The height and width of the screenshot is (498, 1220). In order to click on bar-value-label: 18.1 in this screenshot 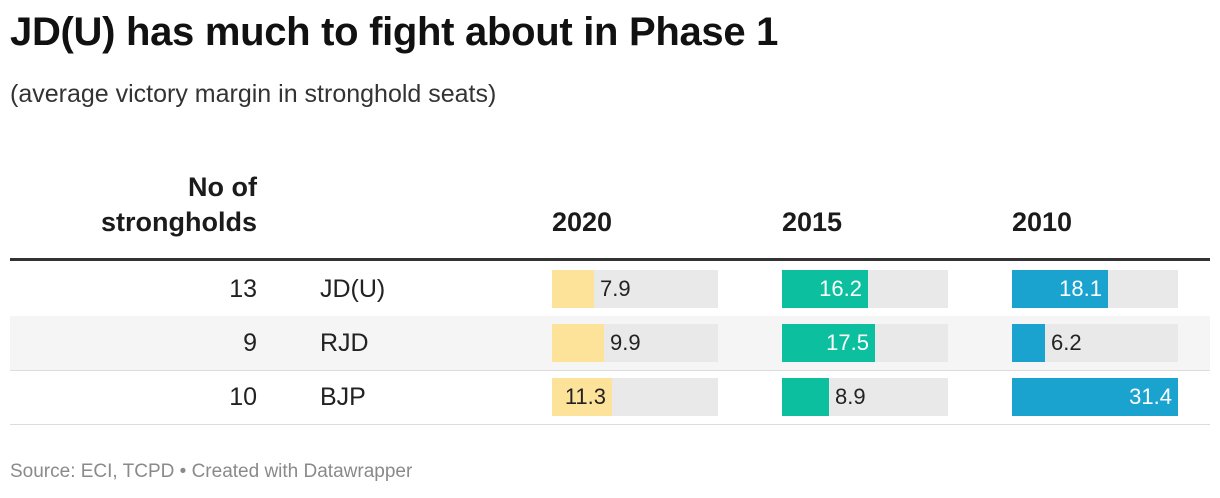, I will do `click(1080, 288)`.